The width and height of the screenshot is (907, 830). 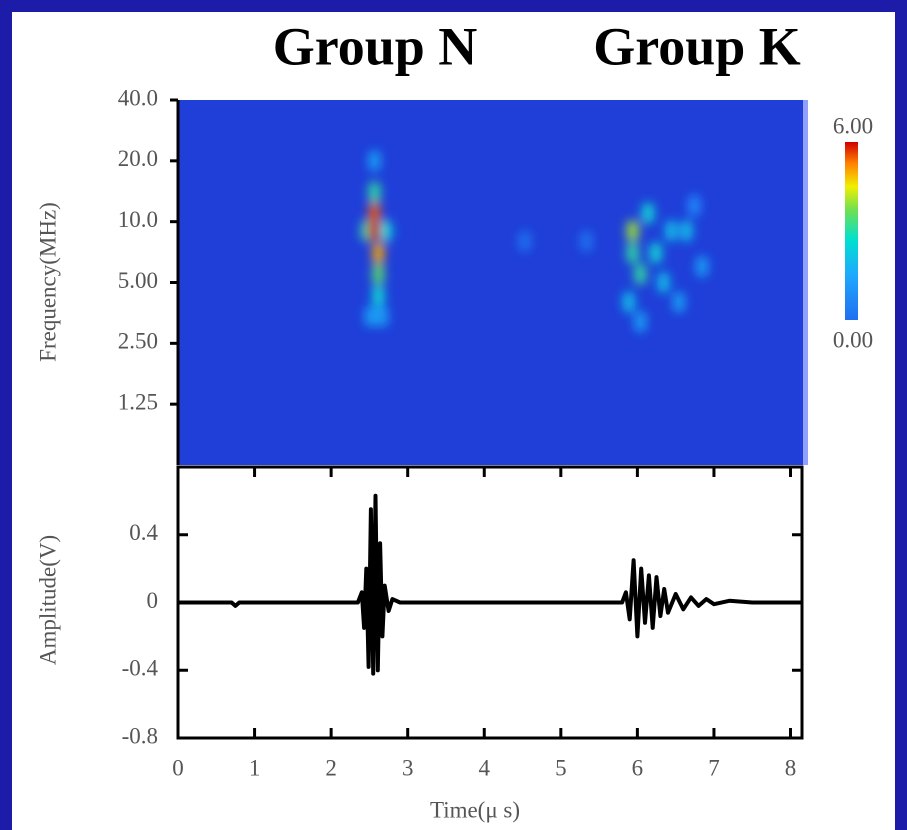 What do you see at coordinates (853, 125) in the screenshot?
I see `colorbar-label: 6.00` at bounding box center [853, 125].